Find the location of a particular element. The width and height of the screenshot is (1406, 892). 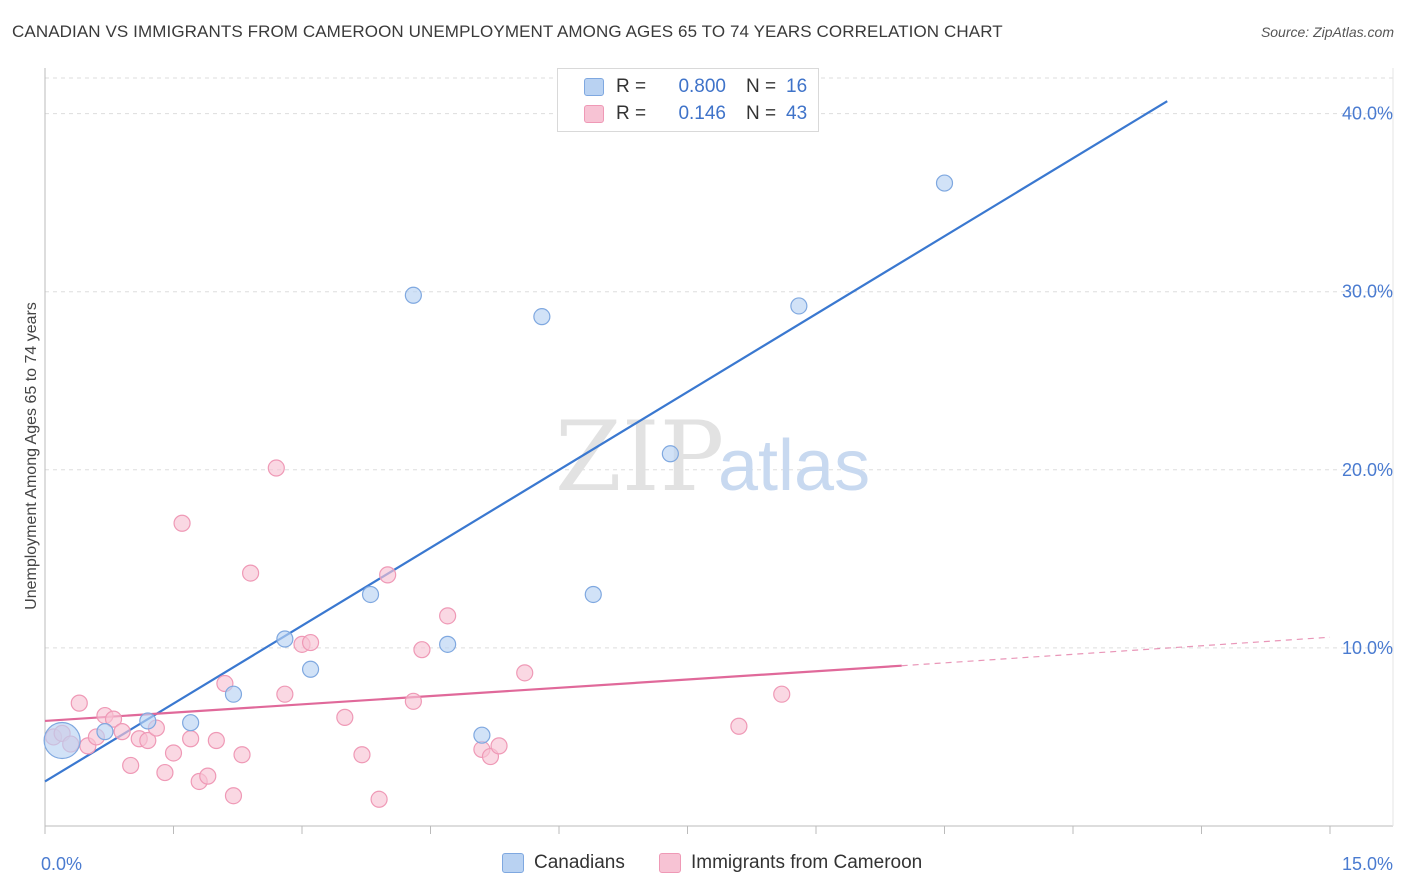

y-tick-label: 40.0% is located at coordinates (1367, 114).